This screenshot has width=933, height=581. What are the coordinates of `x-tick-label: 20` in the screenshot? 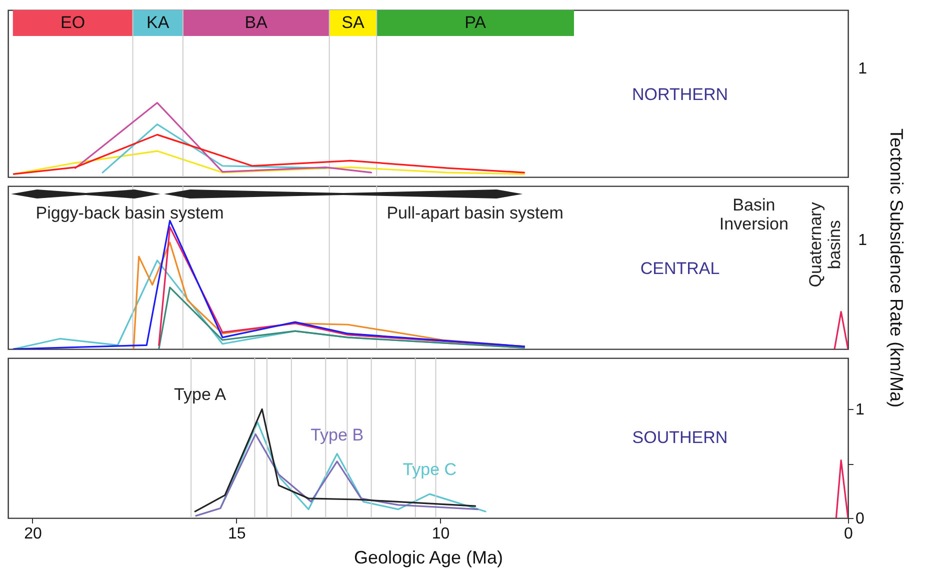 It's located at (33, 534).